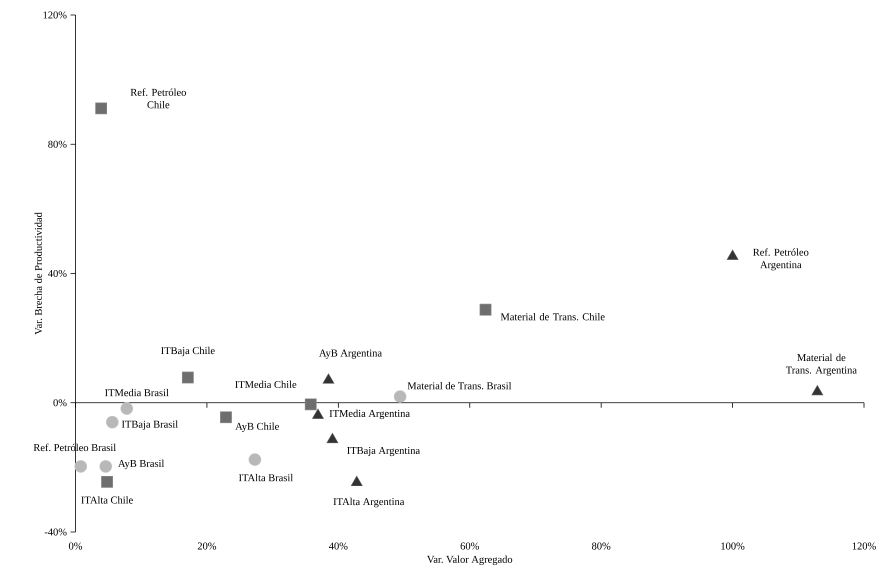  What do you see at coordinates (469, 561) in the screenshot?
I see `x-axis-title: Var. Valor Agregado` at bounding box center [469, 561].